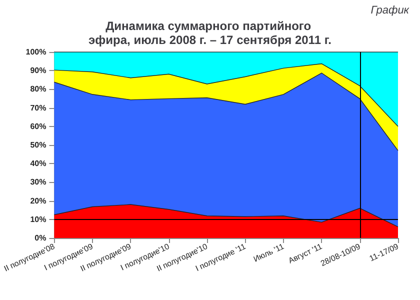 This screenshot has height=300, width=420. I want to click on y-tick-label: 0%, so click(40, 238).